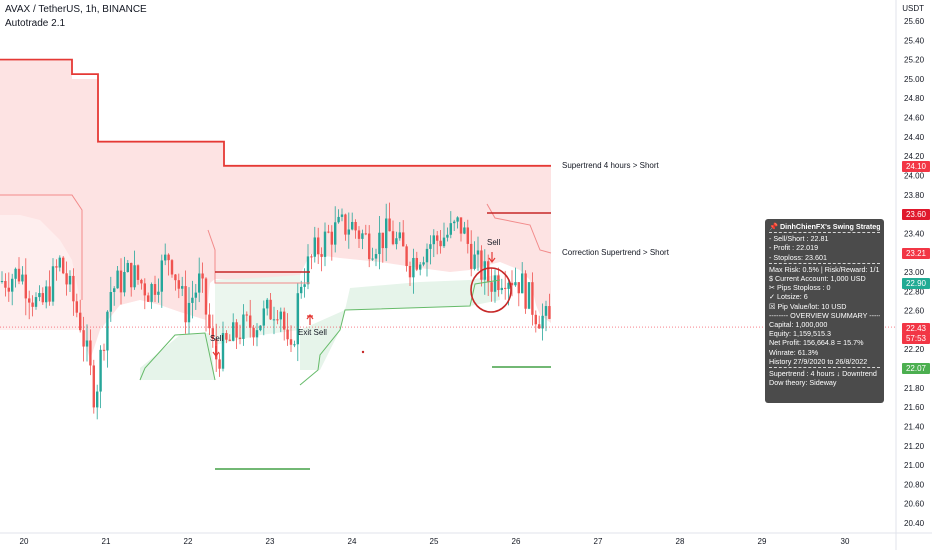  What do you see at coordinates (914, 195) in the screenshot?
I see `y-tick-label: 23.80` at bounding box center [914, 195].